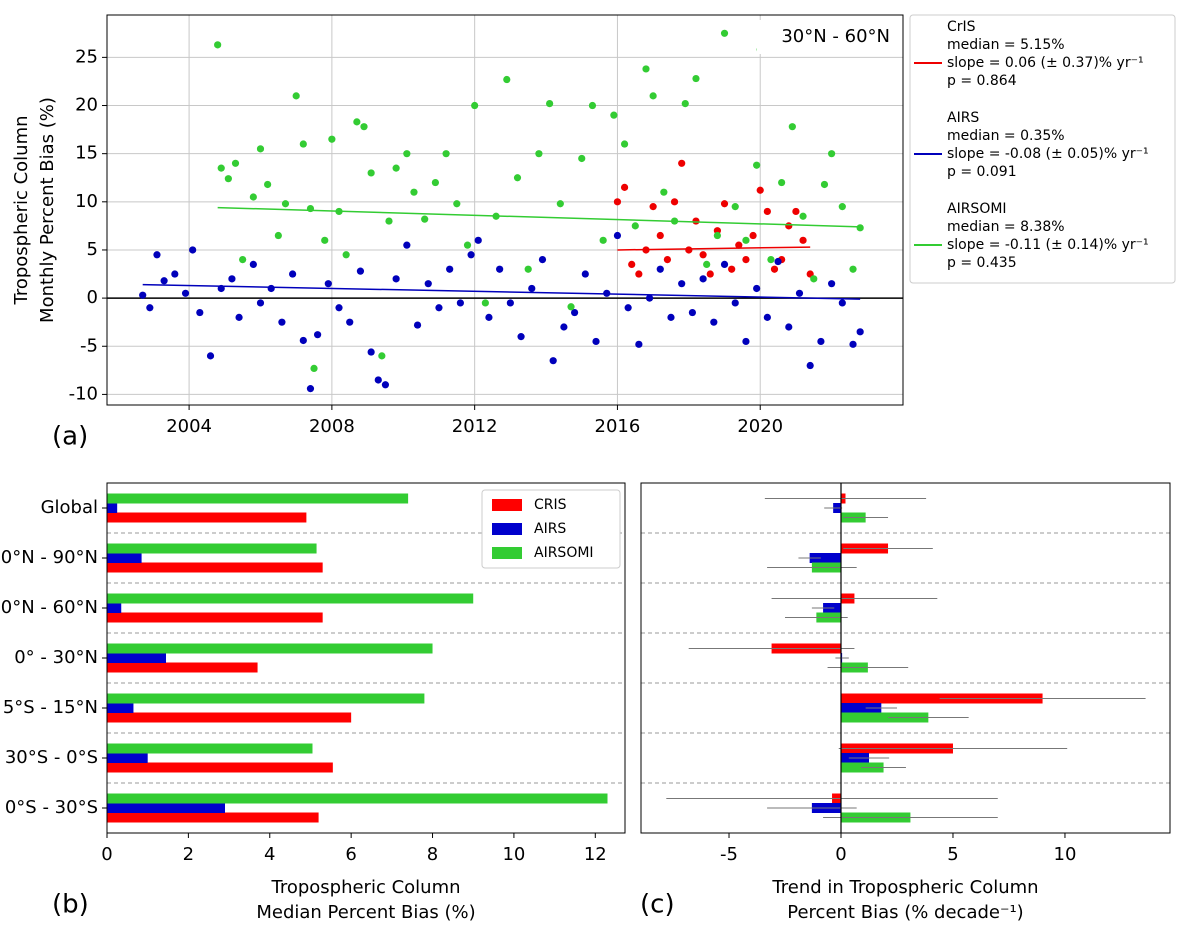 This screenshot has height=928, width=1177. I want to click on x-tick-label: 2004, so click(189, 426).